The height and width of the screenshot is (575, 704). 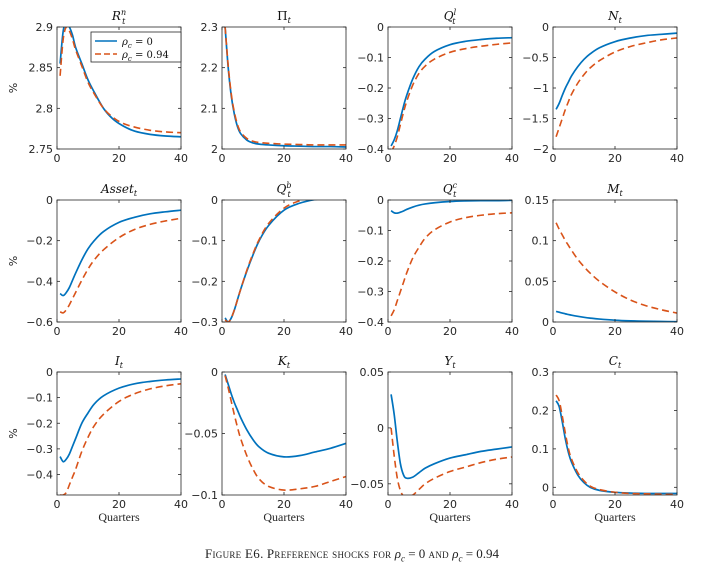 What do you see at coordinates (450, 17) in the screenshot?
I see `panel-title: Ql t` at bounding box center [450, 17].